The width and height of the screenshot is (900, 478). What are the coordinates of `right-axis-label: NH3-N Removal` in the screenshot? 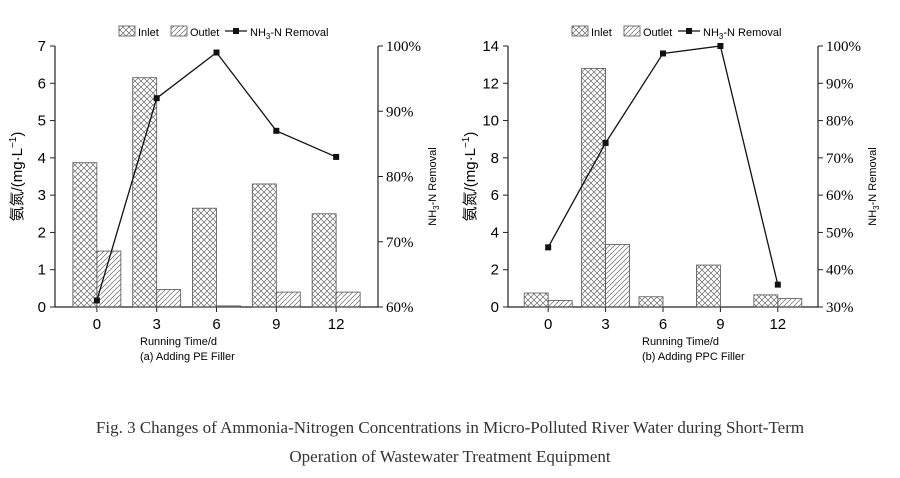 It's located at (874, 186).